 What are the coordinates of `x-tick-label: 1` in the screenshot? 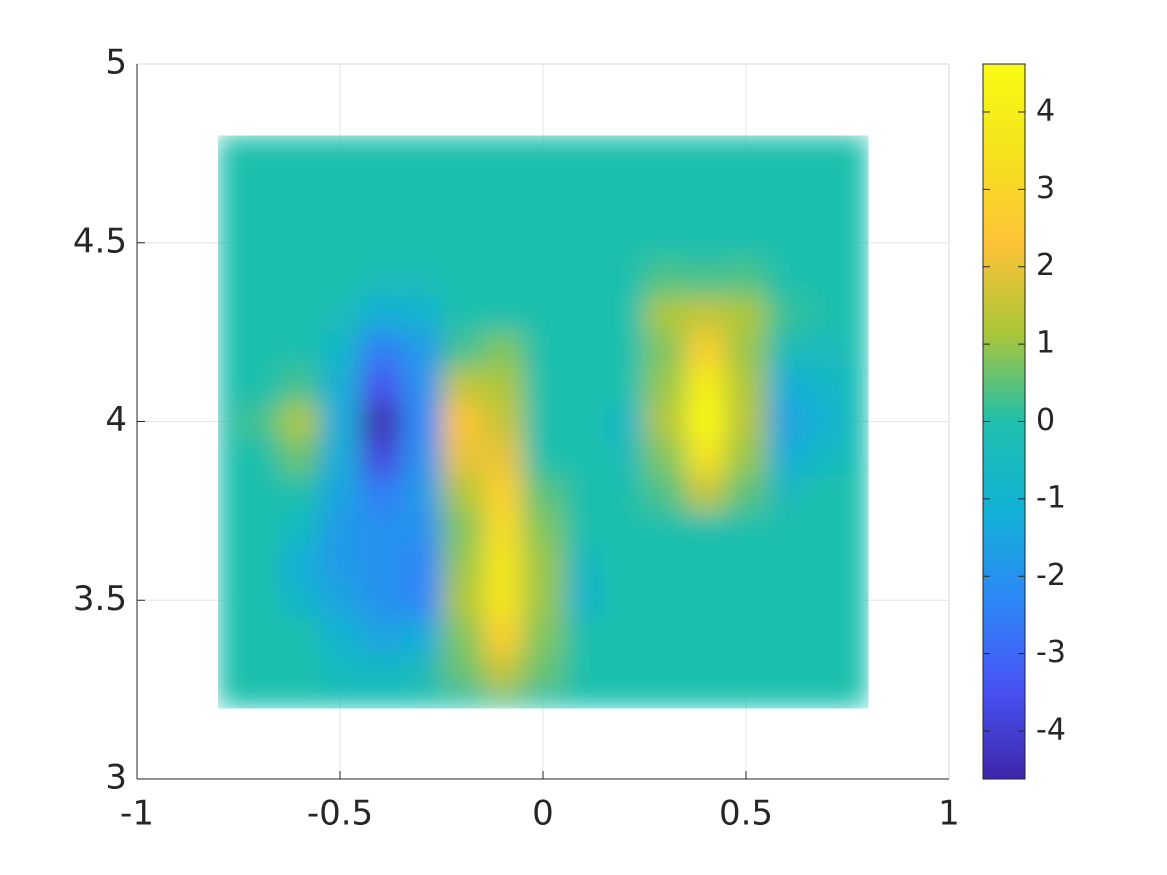 It's located at (949, 814).